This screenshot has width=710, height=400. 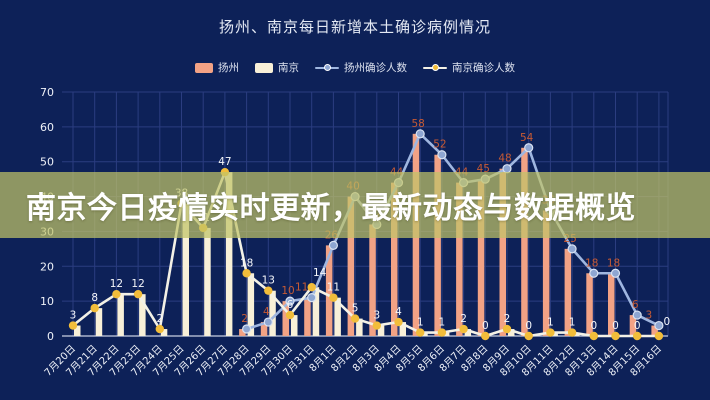 I want to click on point-nanjing-8月1日, so click(x=333, y=297).